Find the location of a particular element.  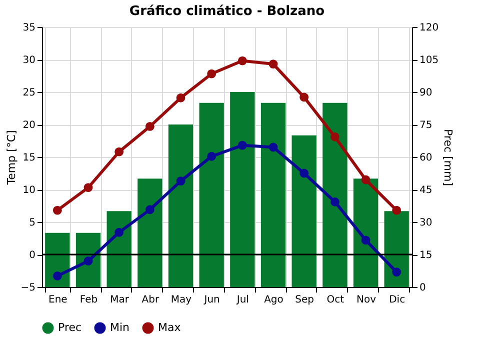

x-tick-label: Ago is located at coordinates (274, 300).